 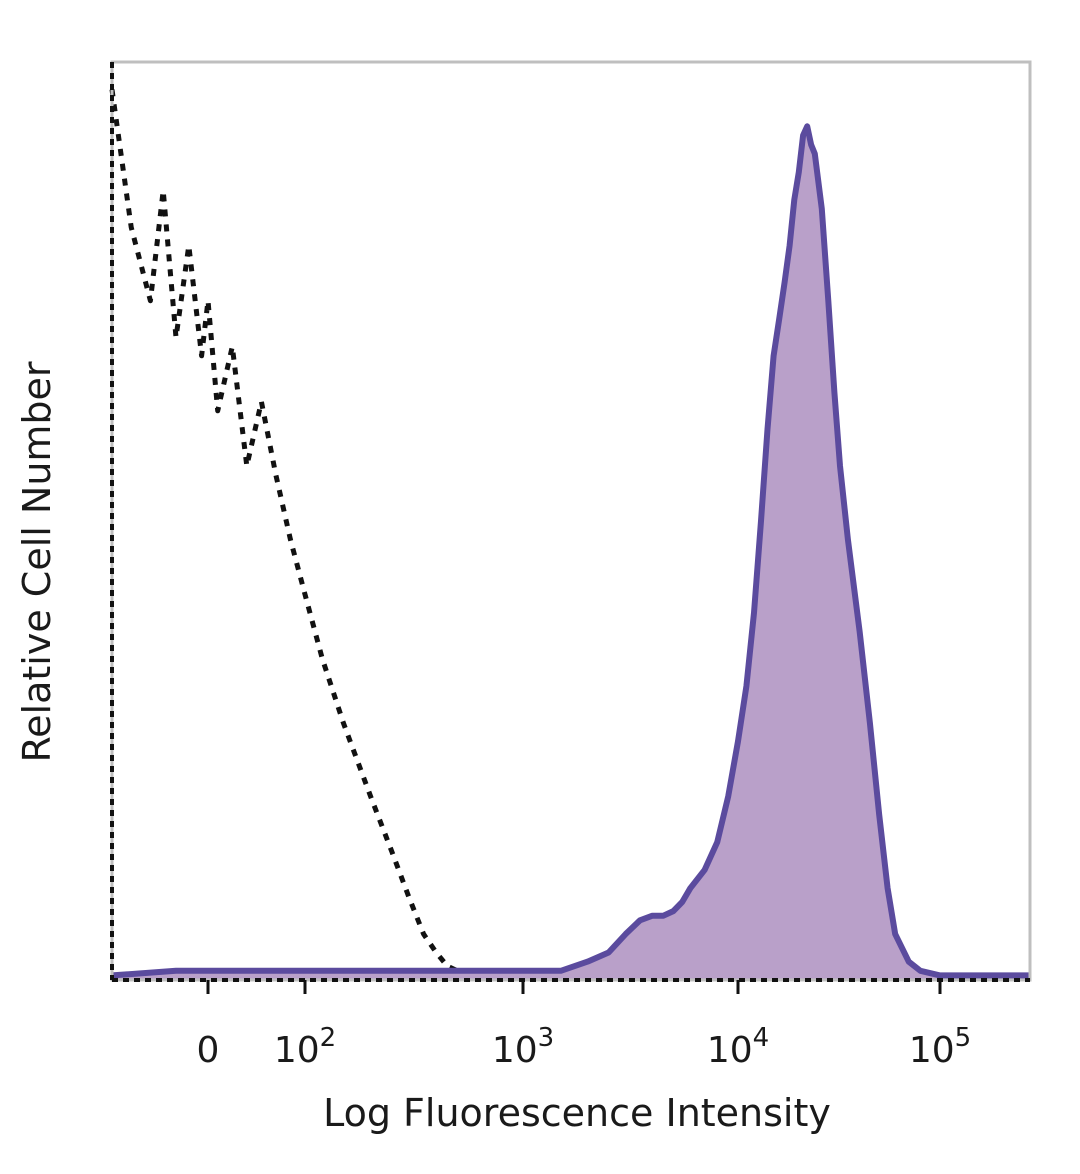 What do you see at coordinates (523, 1047) in the screenshot?
I see `x-tick-label-2: 10³` at bounding box center [523, 1047].